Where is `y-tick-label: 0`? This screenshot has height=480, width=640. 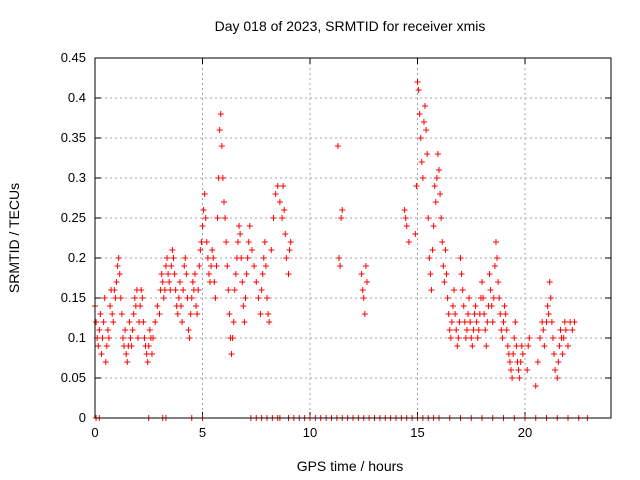
y-tick-label: 0 is located at coordinates (82, 417).